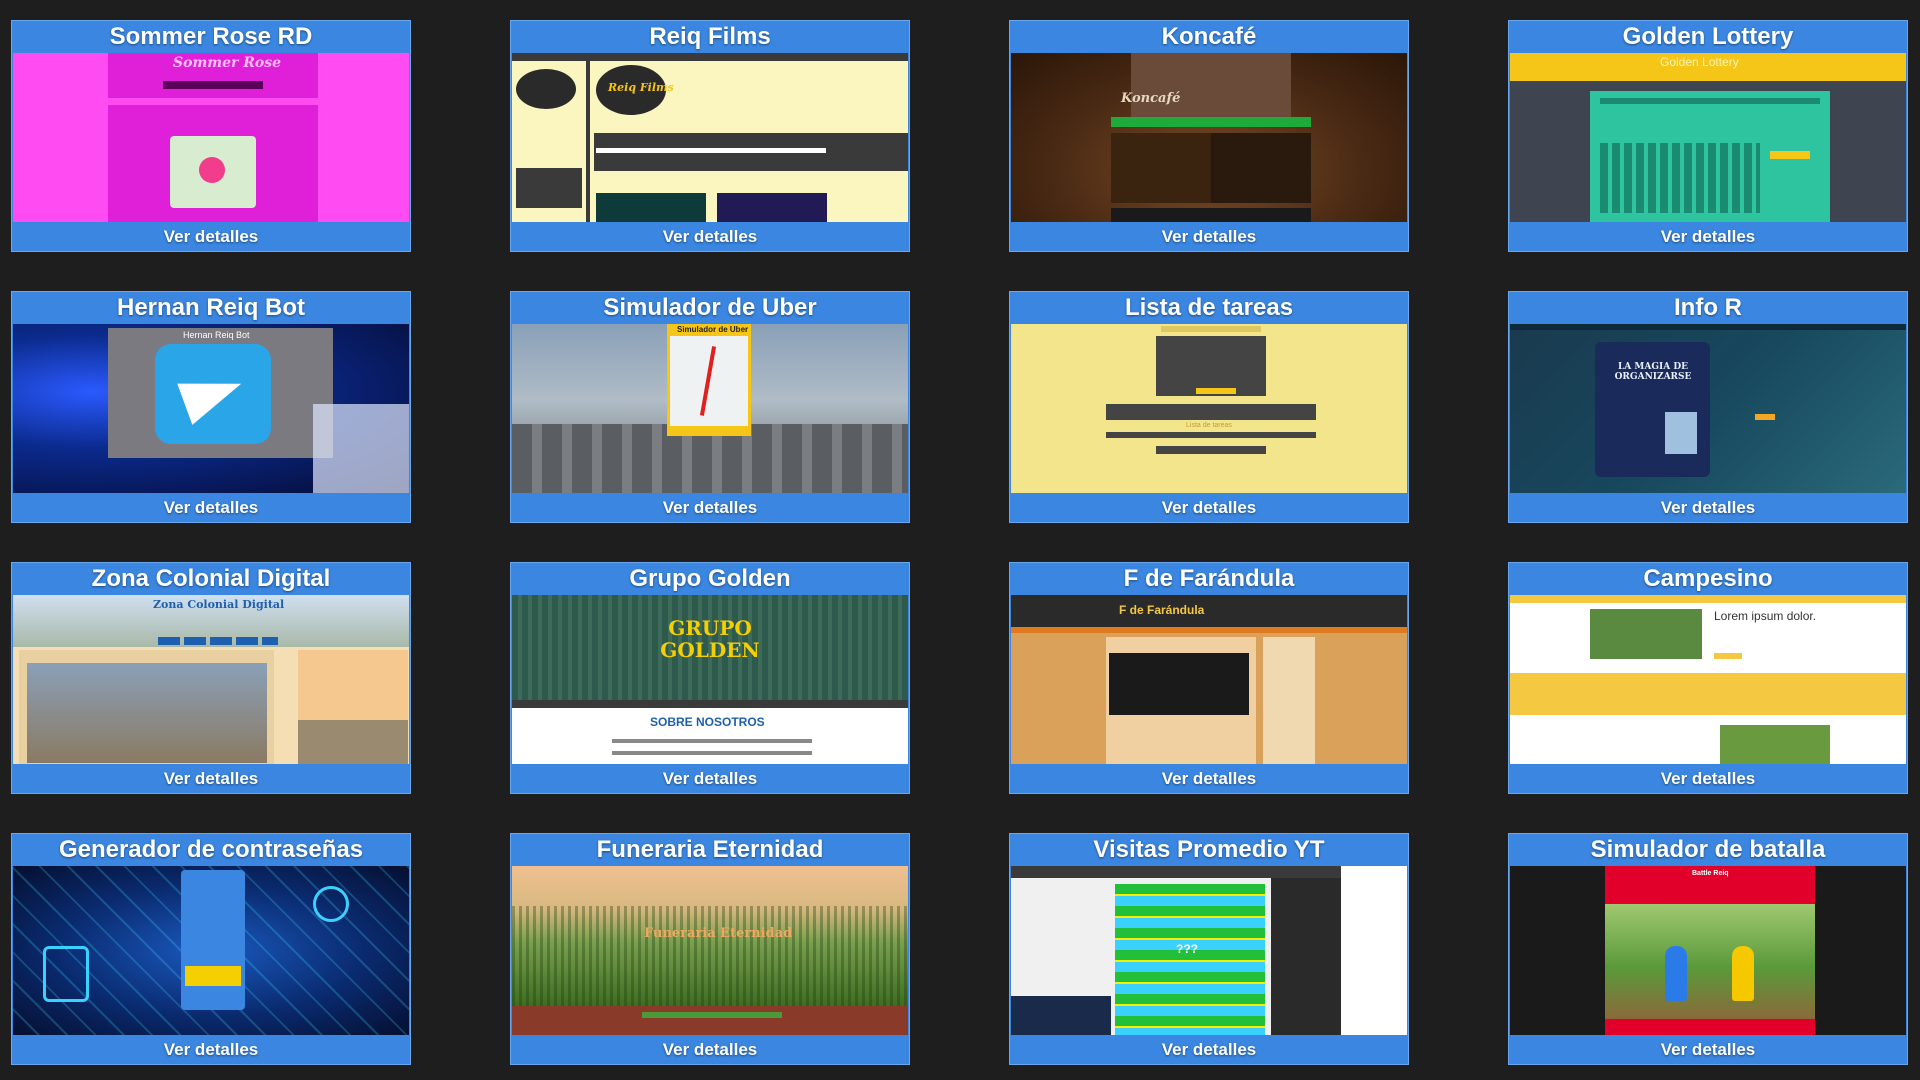  Describe the element at coordinates (211, 849) in the screenshot. I see `card-title: Generador de contraseñas` at that location.